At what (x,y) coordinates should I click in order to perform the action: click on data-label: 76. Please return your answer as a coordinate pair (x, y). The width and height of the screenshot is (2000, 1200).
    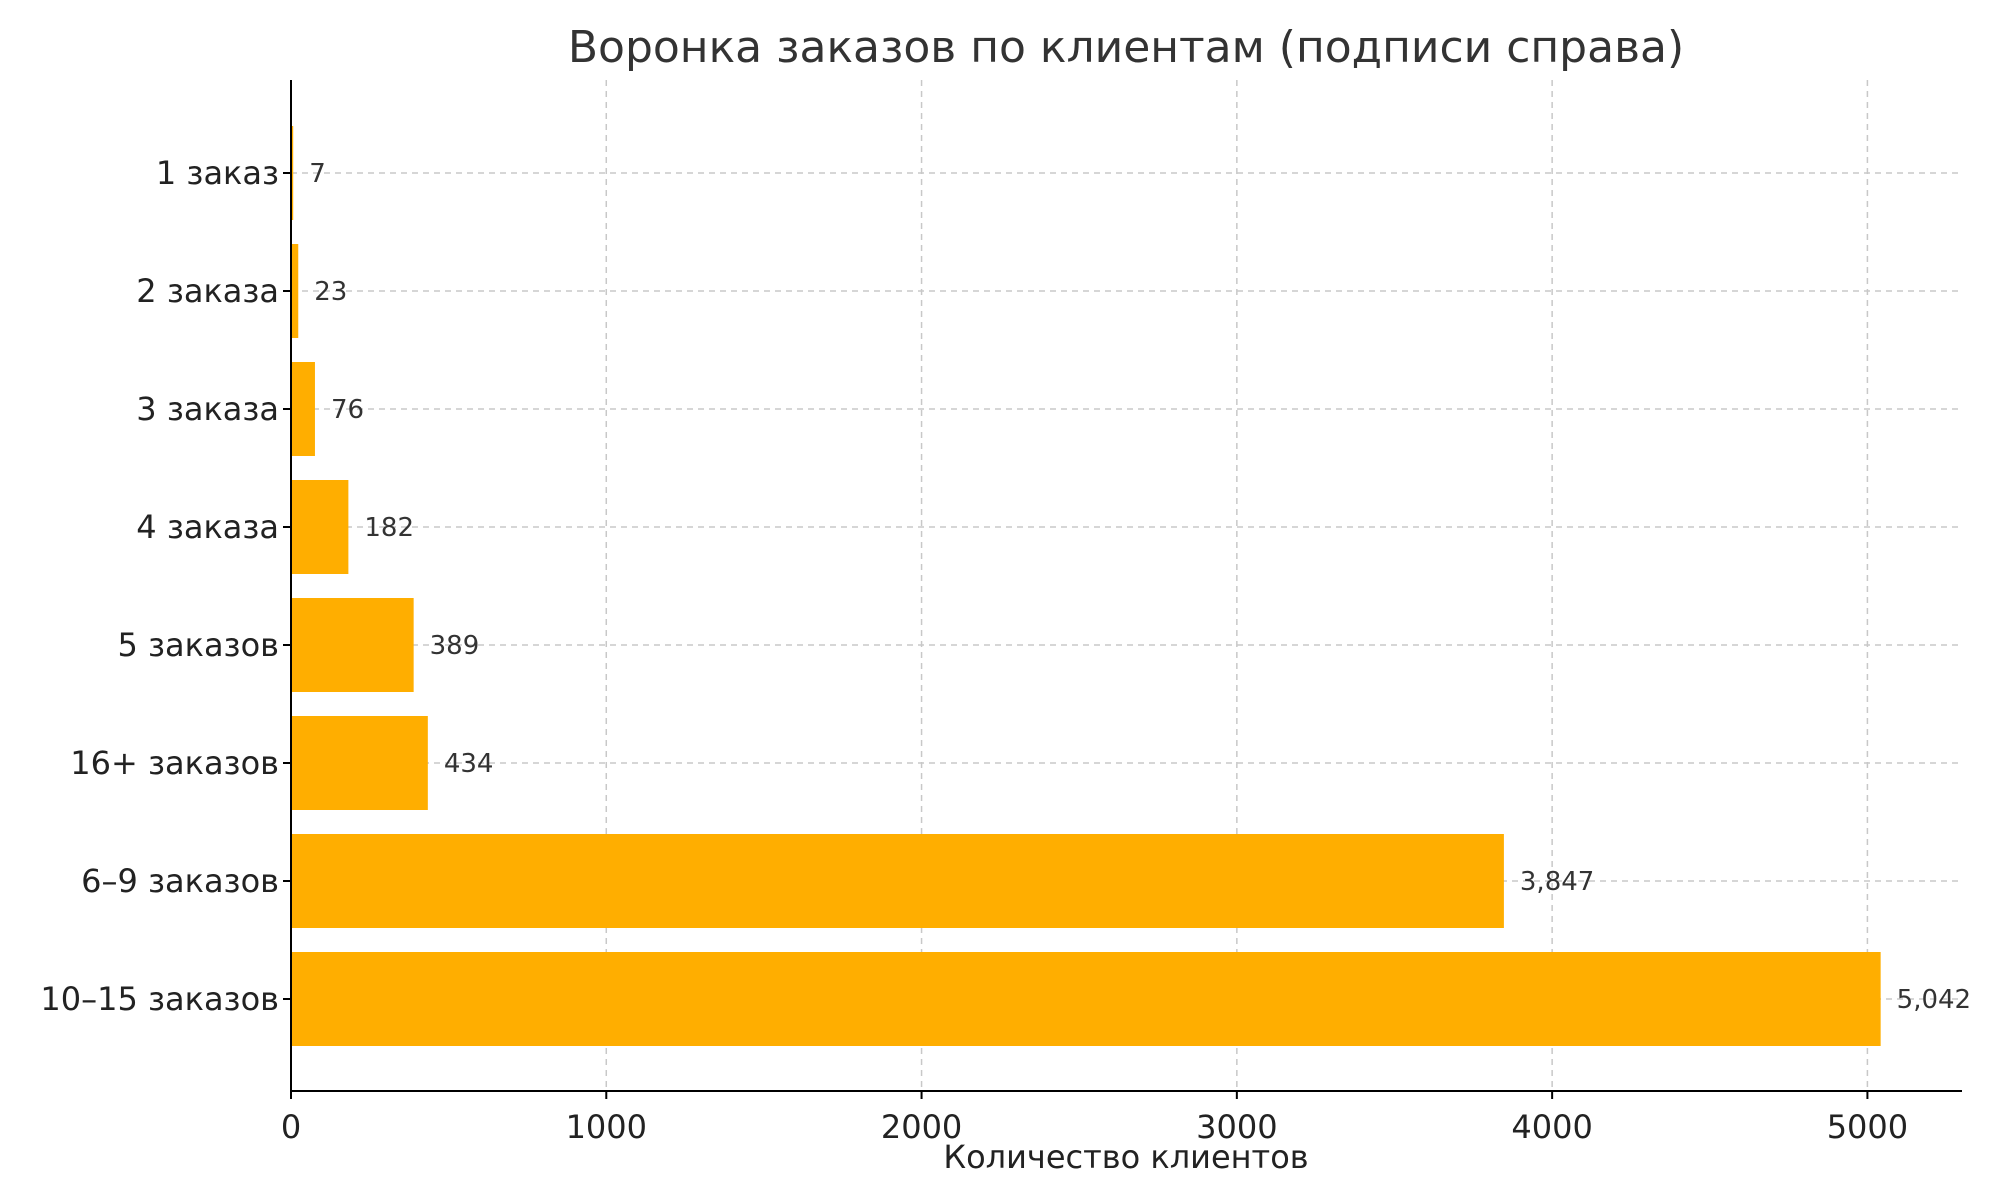
    Looking at the image, I should click on (347, 410).